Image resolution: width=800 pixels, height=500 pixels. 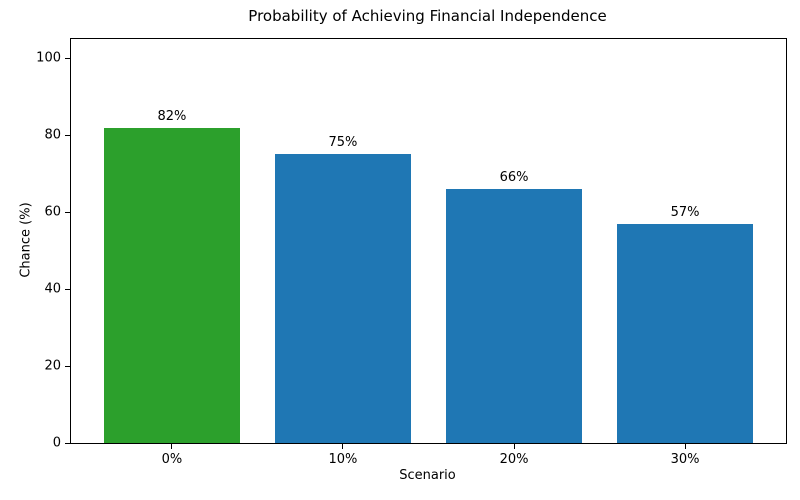 What do you see at coordinates (514, 316) in the screenshot?
I see `bar-20%` at bounding box center [514, 316].